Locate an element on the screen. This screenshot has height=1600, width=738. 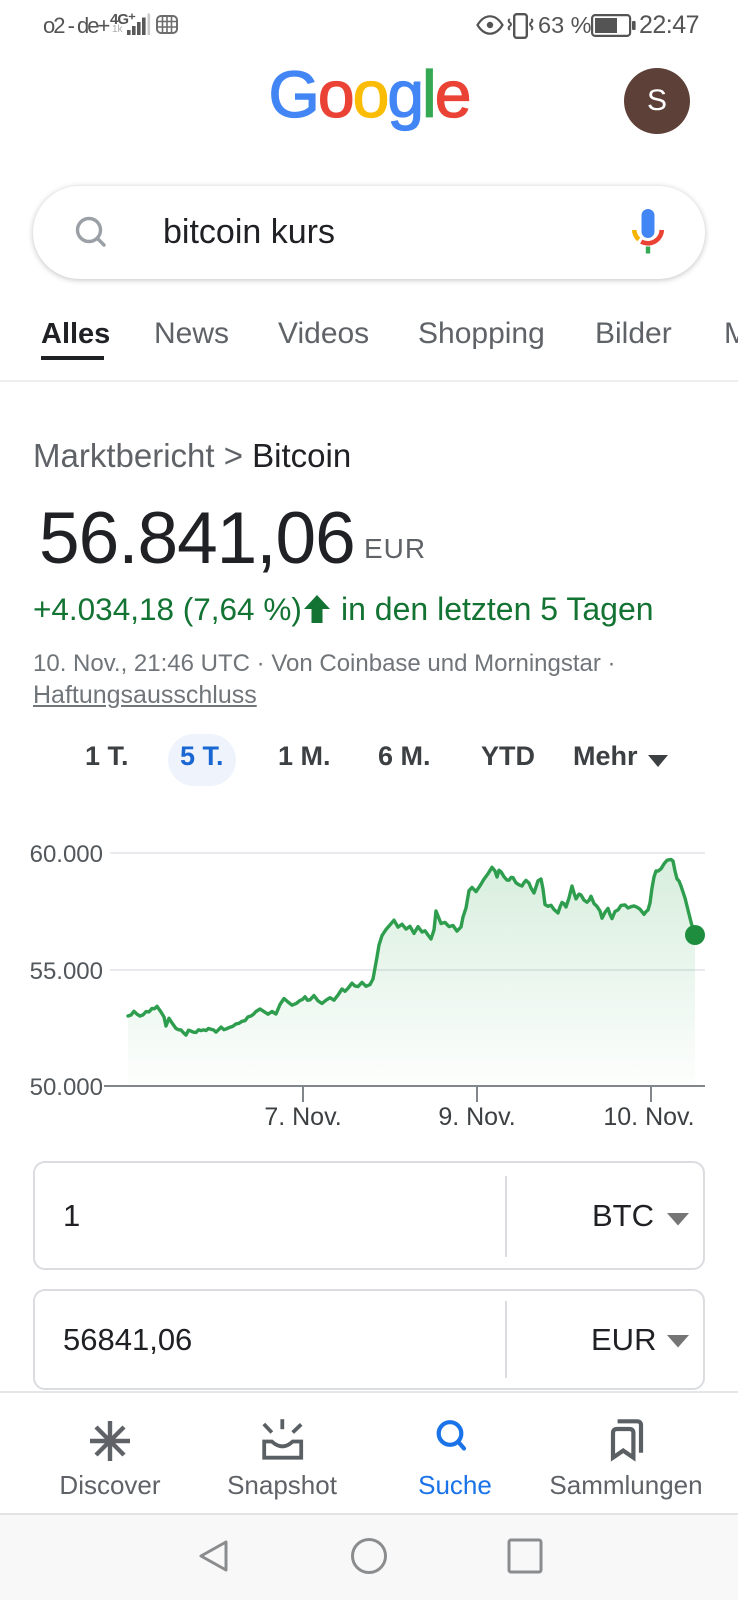
svg-text: 9. Nov. is located at coordinates (476, 1117).